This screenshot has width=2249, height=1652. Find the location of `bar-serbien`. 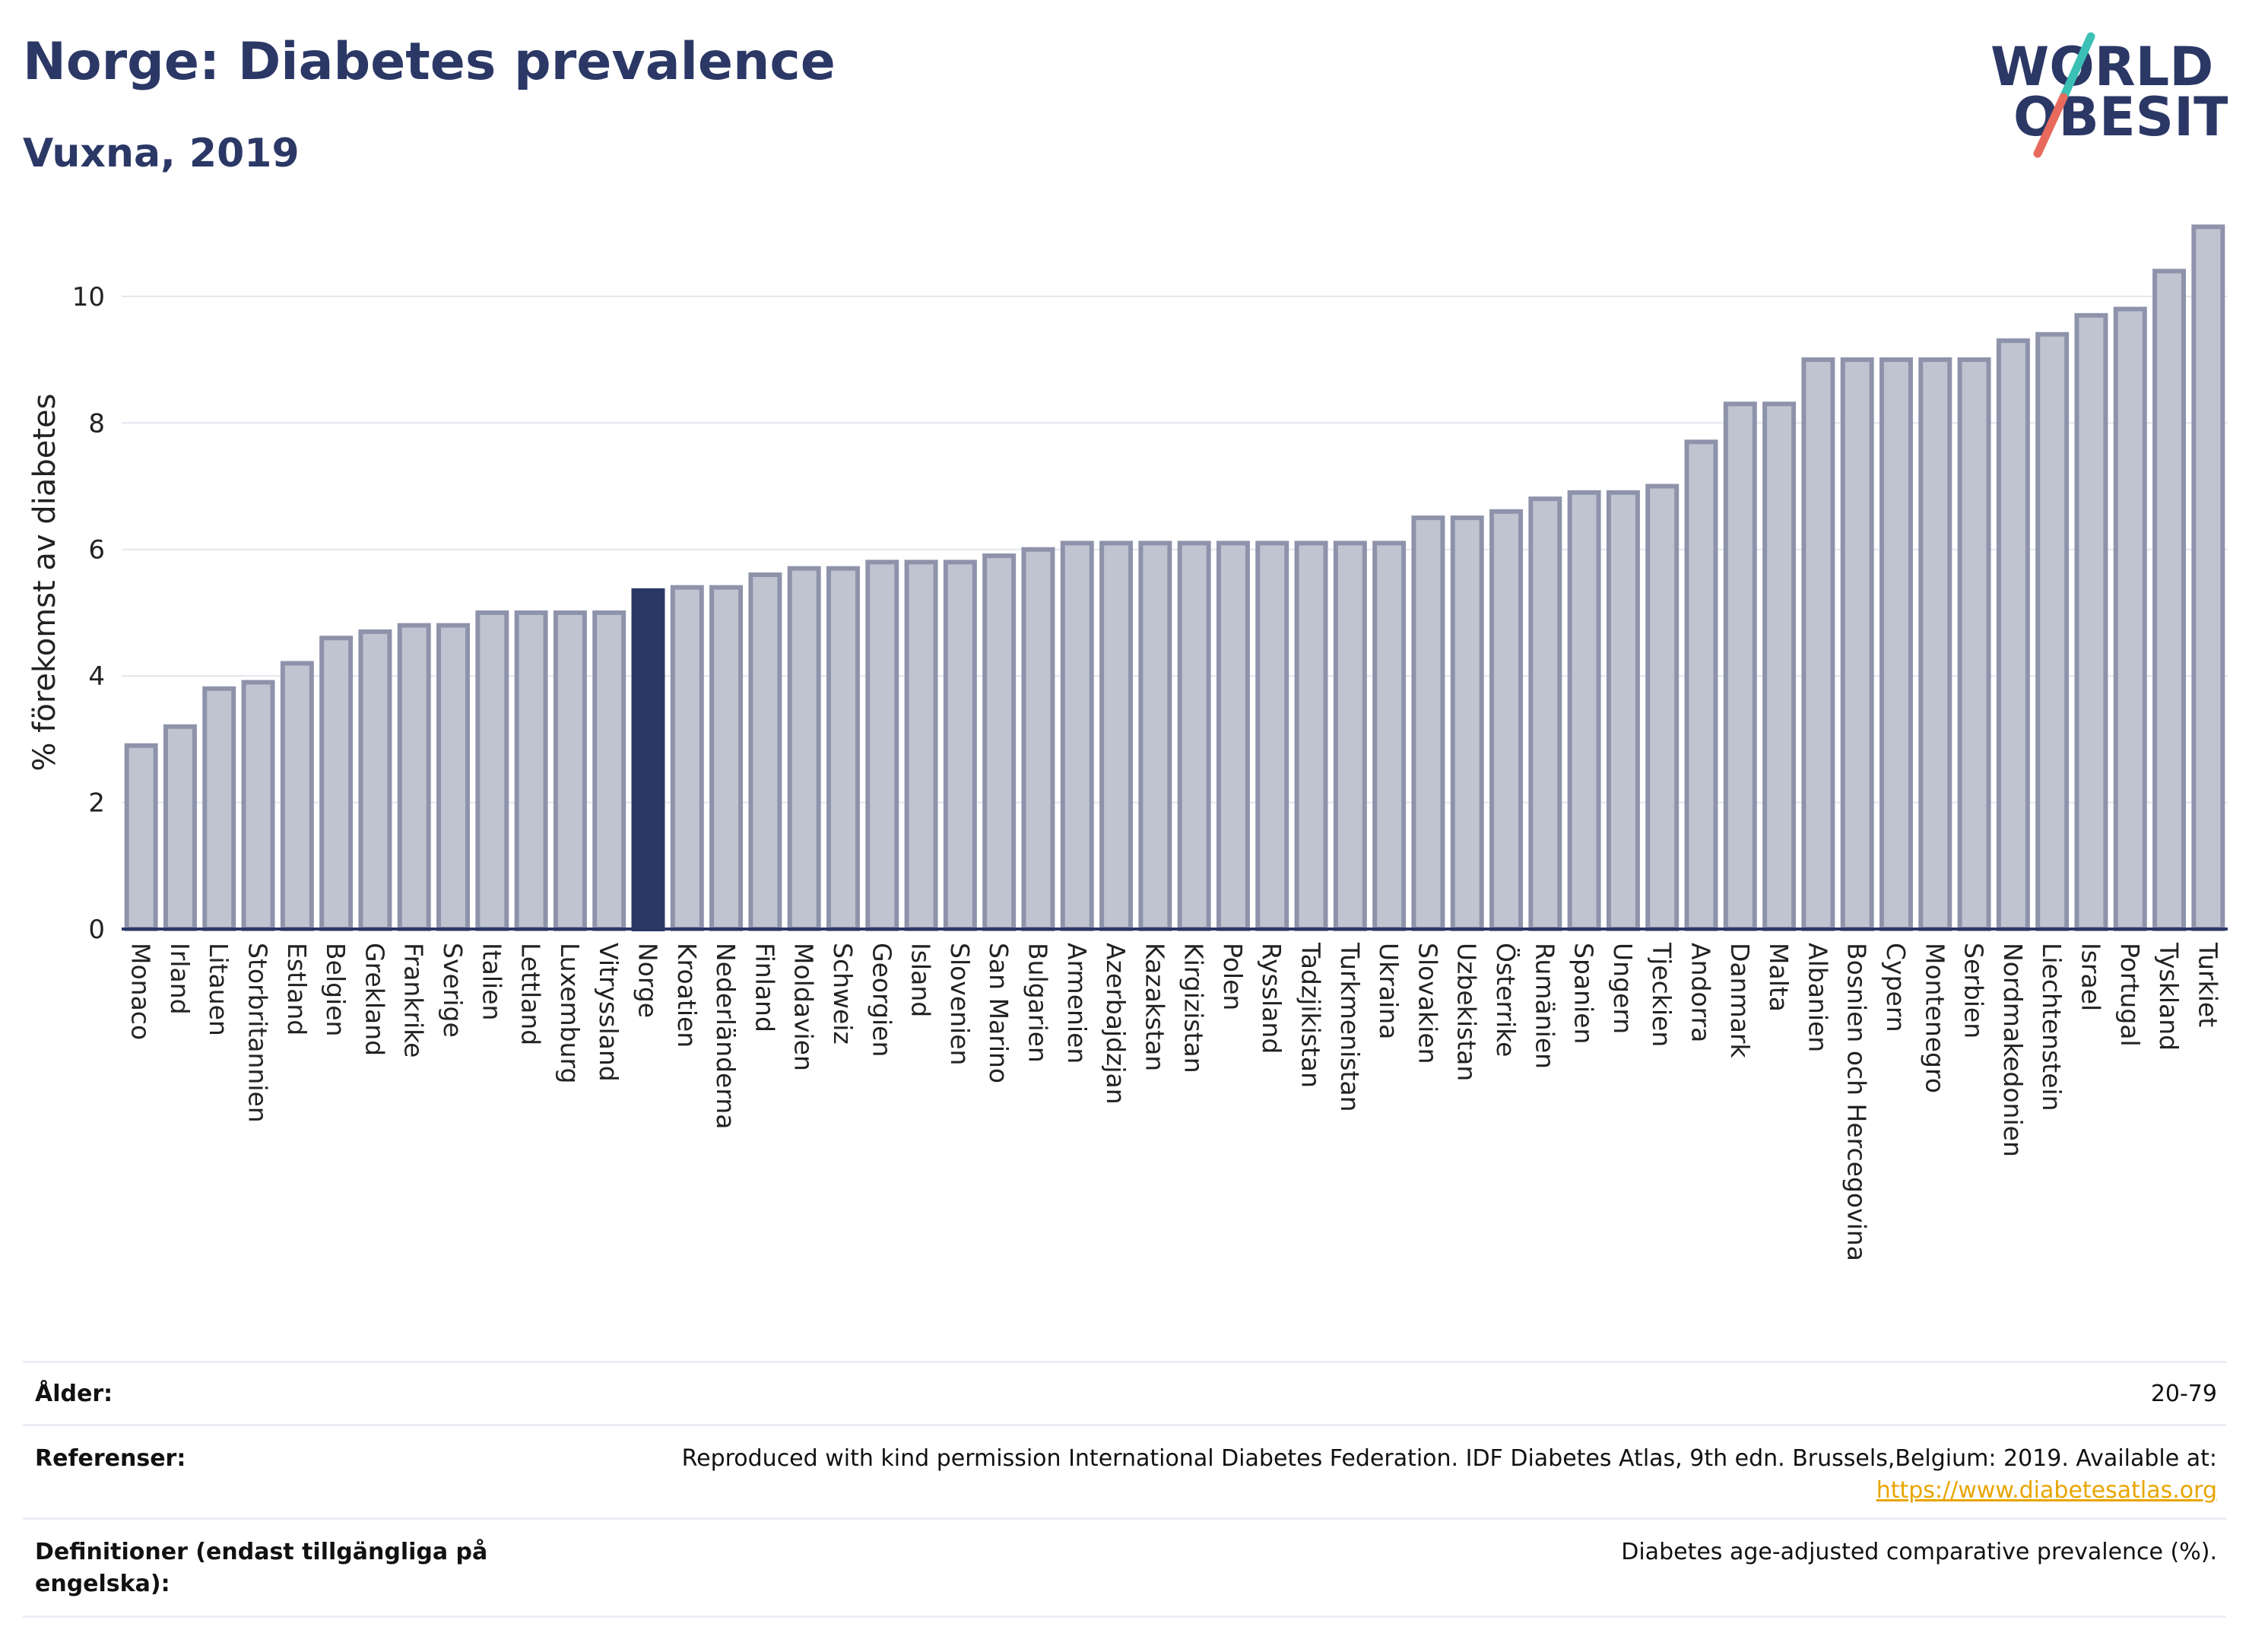

bar-serbien is located at coordinates (1974, 644).